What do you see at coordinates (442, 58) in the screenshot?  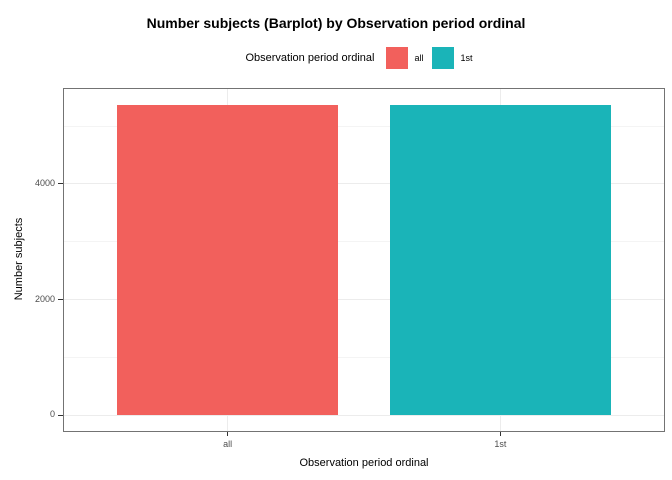 I see `legend-key-1st` at bounding box center [442, 58].